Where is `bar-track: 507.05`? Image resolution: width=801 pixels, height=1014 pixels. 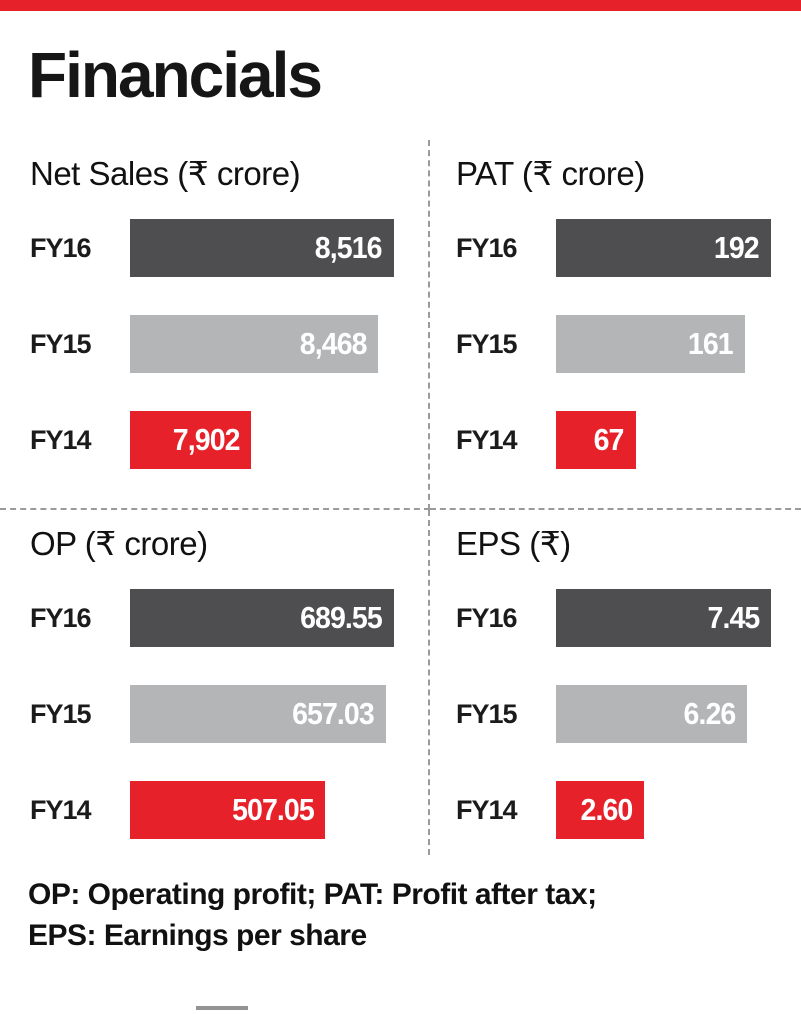 bar-track: 507.05 is located at coordinates (262, 810).